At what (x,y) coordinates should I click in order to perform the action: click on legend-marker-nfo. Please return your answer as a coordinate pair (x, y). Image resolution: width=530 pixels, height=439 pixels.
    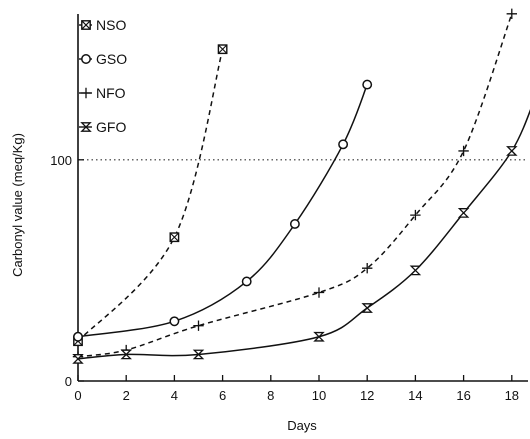
    Looking at the image, I should click on (86, 93).